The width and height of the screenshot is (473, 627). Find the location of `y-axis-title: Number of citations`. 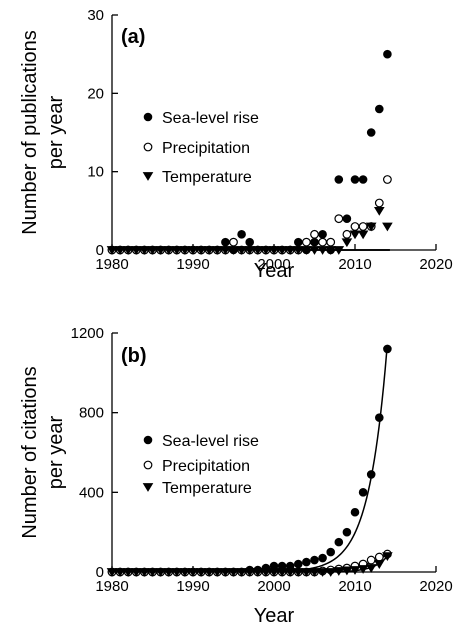

y-axis-title: Number of citations is located at coordinates (30, 452).